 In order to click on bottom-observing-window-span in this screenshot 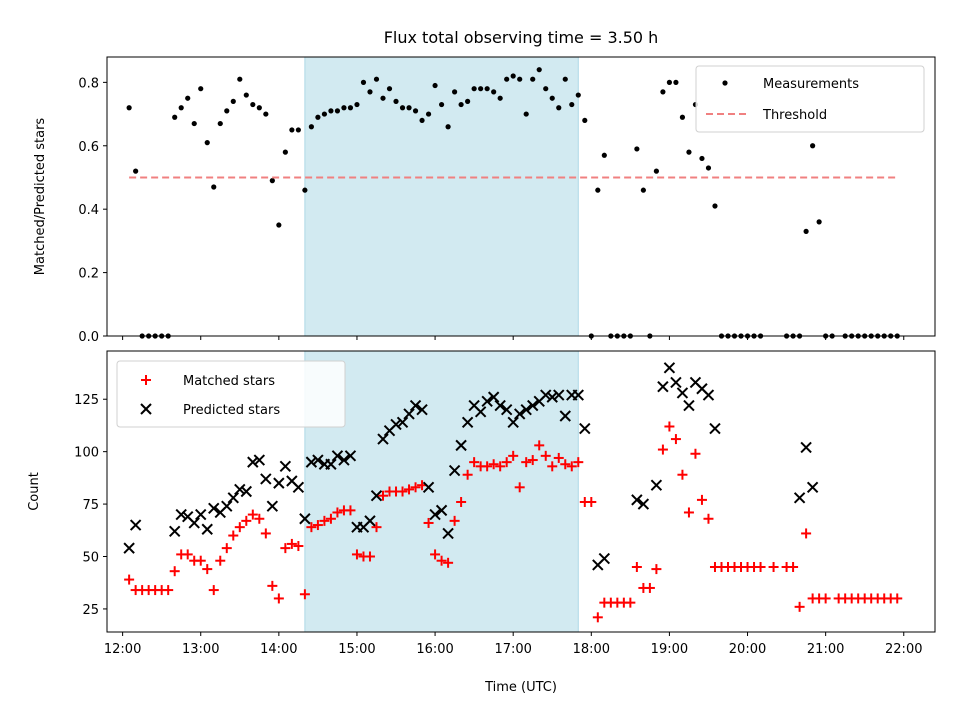, I will do `click(441, 491)`.